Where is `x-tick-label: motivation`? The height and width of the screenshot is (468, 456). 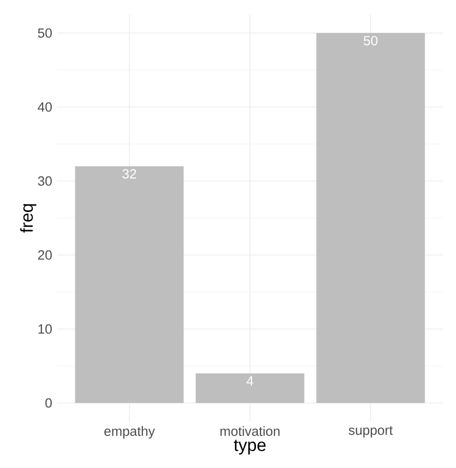 x-tick-label: motivation is located at coordinates (250, 431).